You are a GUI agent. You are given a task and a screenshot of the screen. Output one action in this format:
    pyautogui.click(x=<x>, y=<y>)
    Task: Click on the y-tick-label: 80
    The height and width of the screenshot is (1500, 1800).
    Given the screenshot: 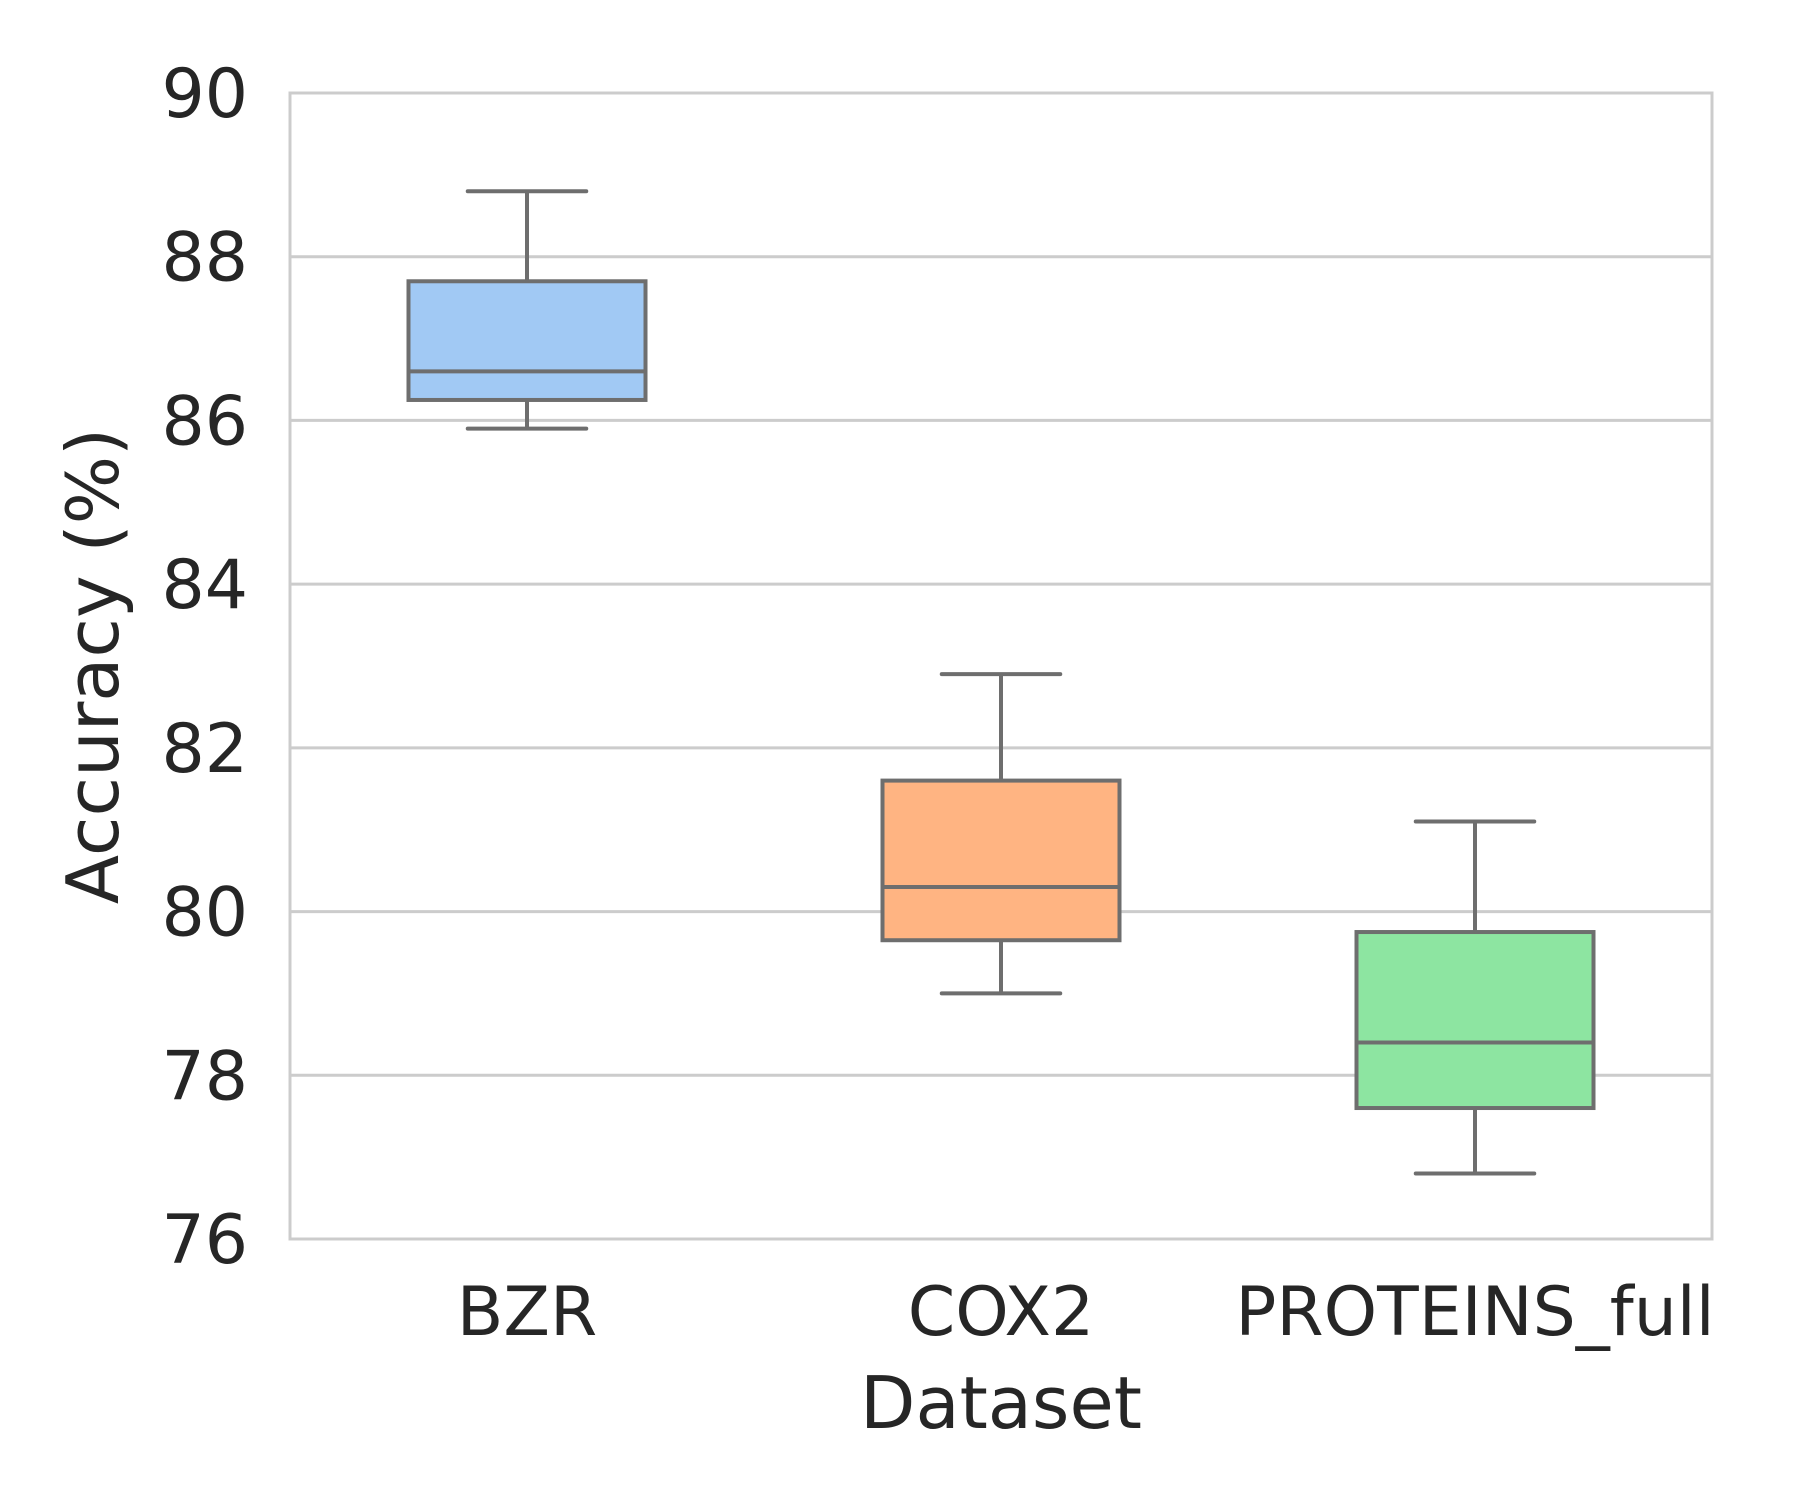 What is the action you would take?
    pyautogui.click(x=204, y=913)
    